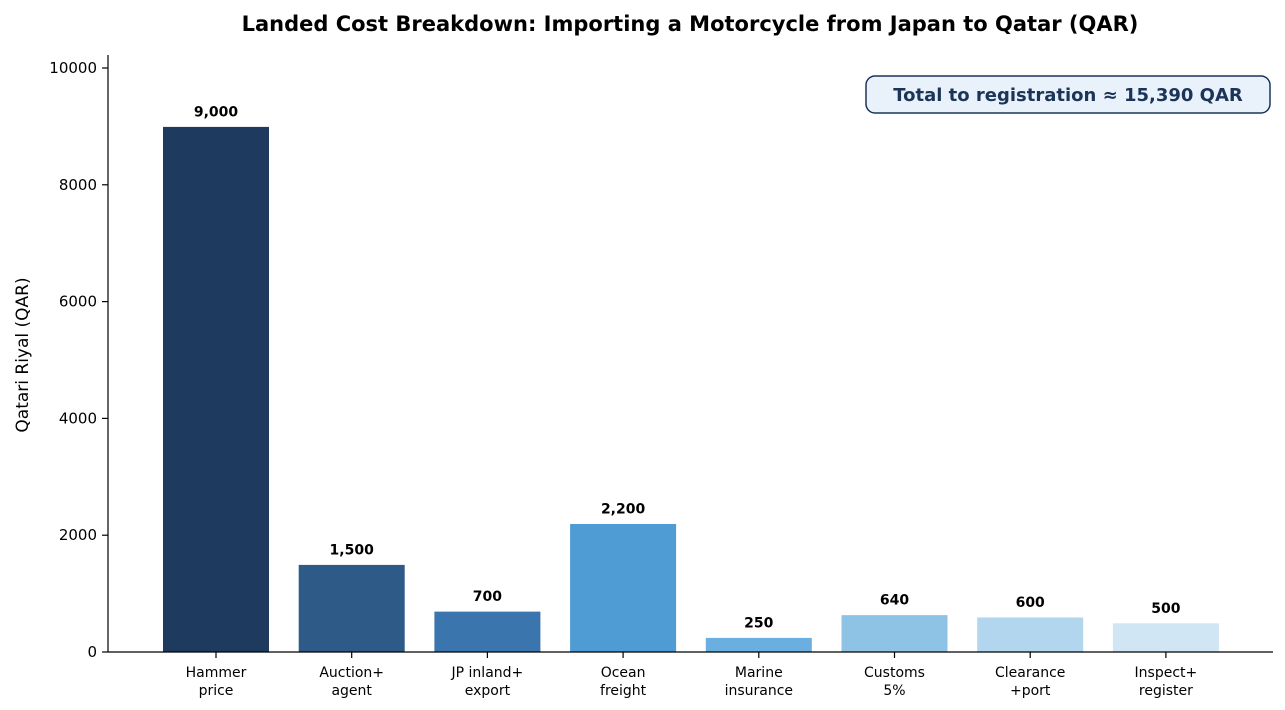 The image size is (1285, 710). I want to click on data-label: 250, so click(758, 623).